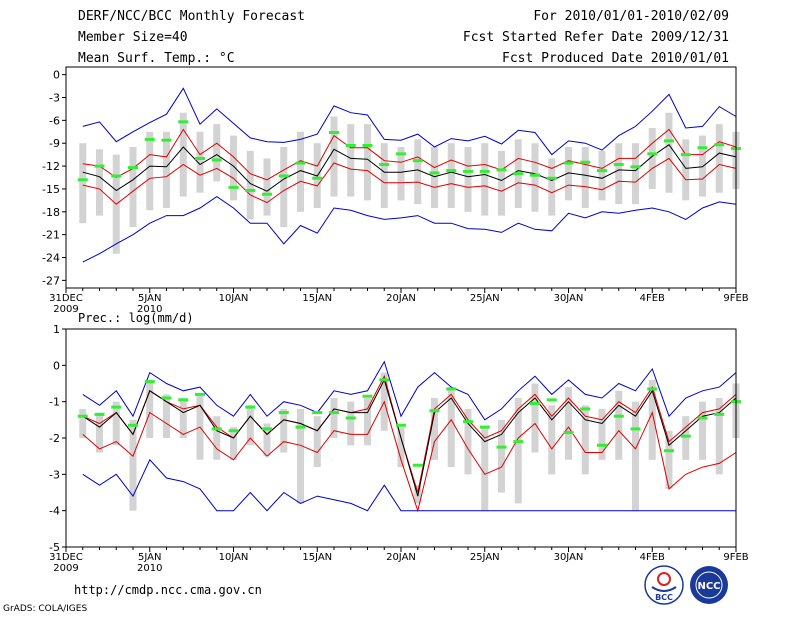  Describe the element at coordinates (409, 154) in the screenshot. I see `p90-line` at that location.